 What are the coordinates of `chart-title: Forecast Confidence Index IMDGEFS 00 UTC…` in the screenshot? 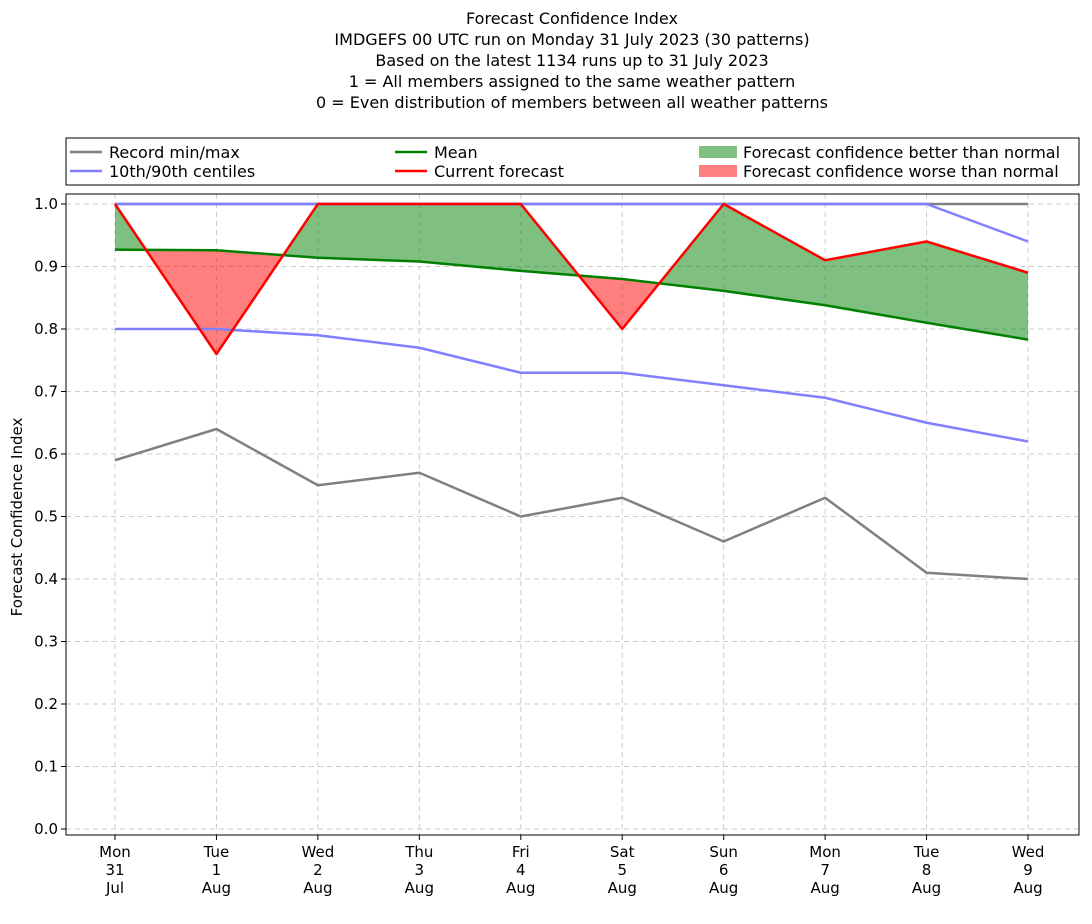 It's located at (572, 60).